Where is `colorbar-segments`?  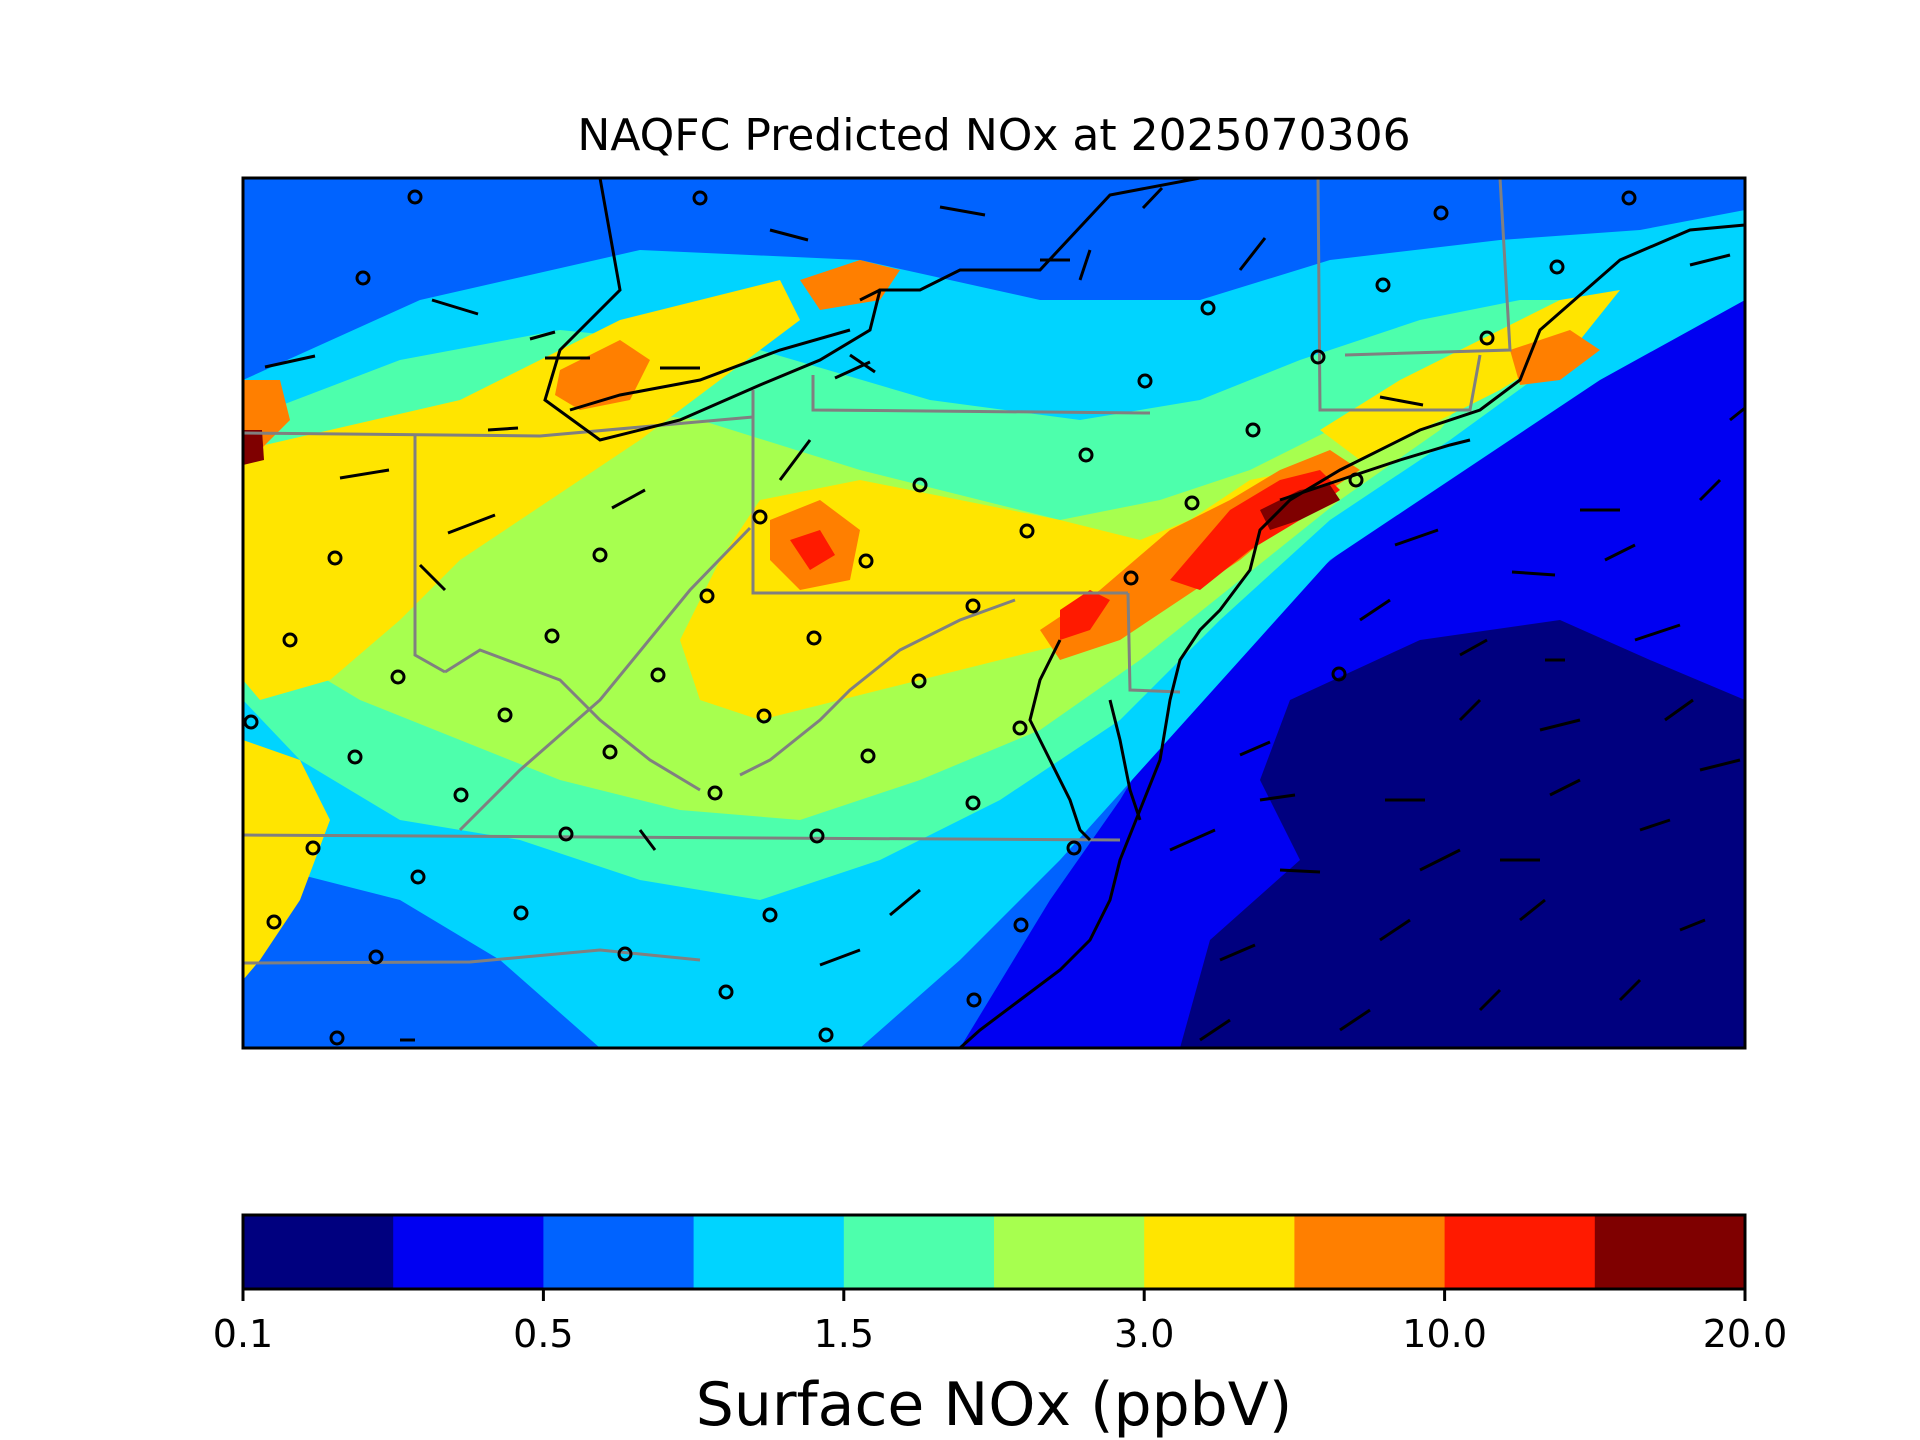
colorbar-segments is located at coordinates (994, 1252).